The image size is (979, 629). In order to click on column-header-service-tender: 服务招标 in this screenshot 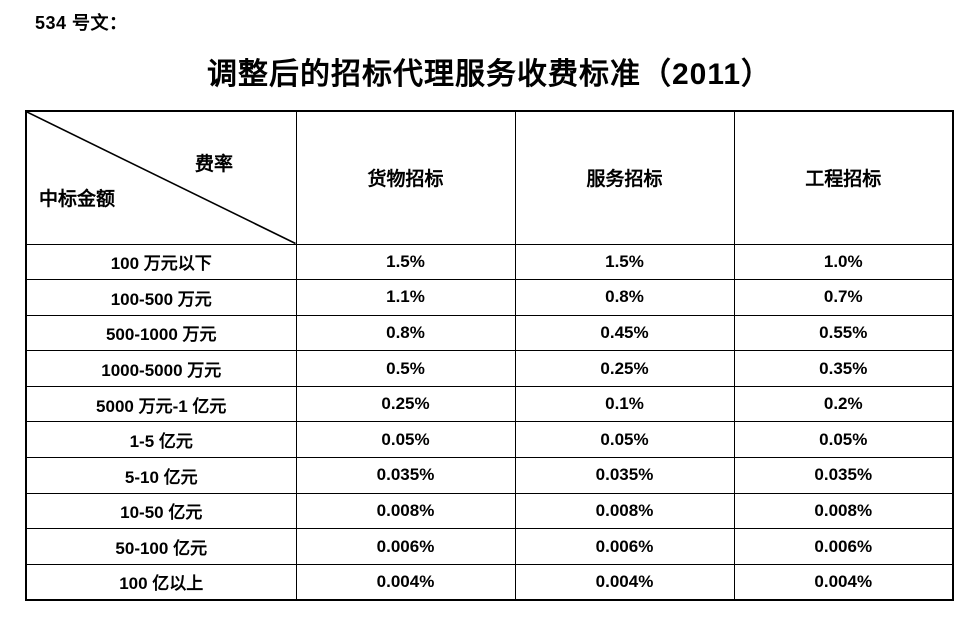, I will do `click(624, 177)`.